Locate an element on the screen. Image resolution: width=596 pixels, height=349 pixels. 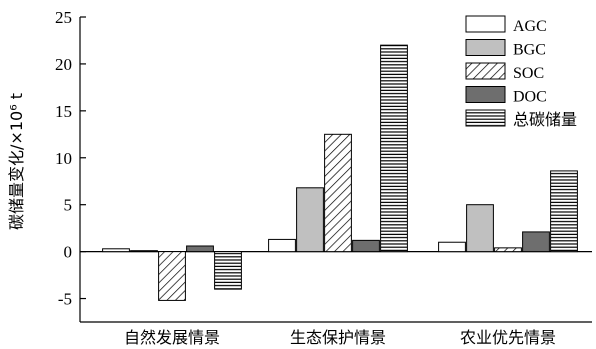
legend-label: 总碳储量 is located at coordinates (545, 119).